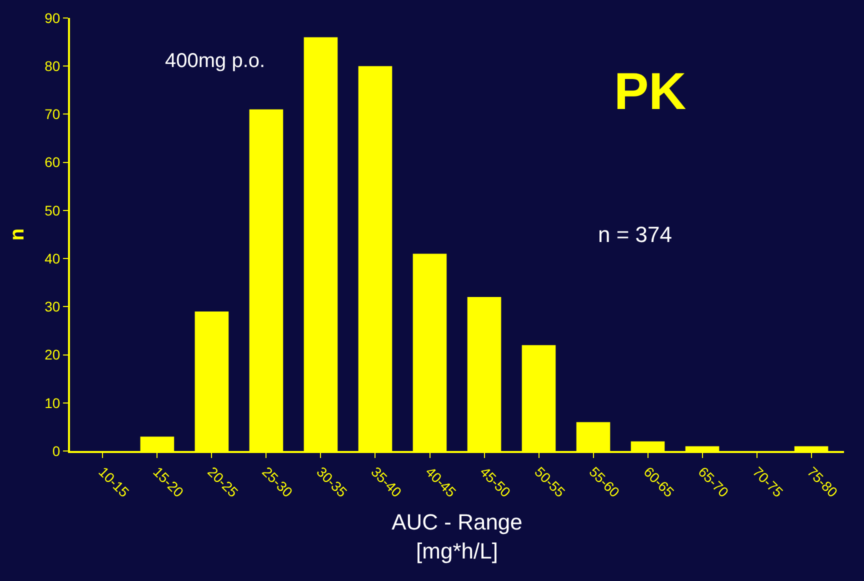 This screenshot has height=581, width=864. Describe the element at coordinates (52, 402) in the screenshot. I see `y-tick-label: 10` at that location.